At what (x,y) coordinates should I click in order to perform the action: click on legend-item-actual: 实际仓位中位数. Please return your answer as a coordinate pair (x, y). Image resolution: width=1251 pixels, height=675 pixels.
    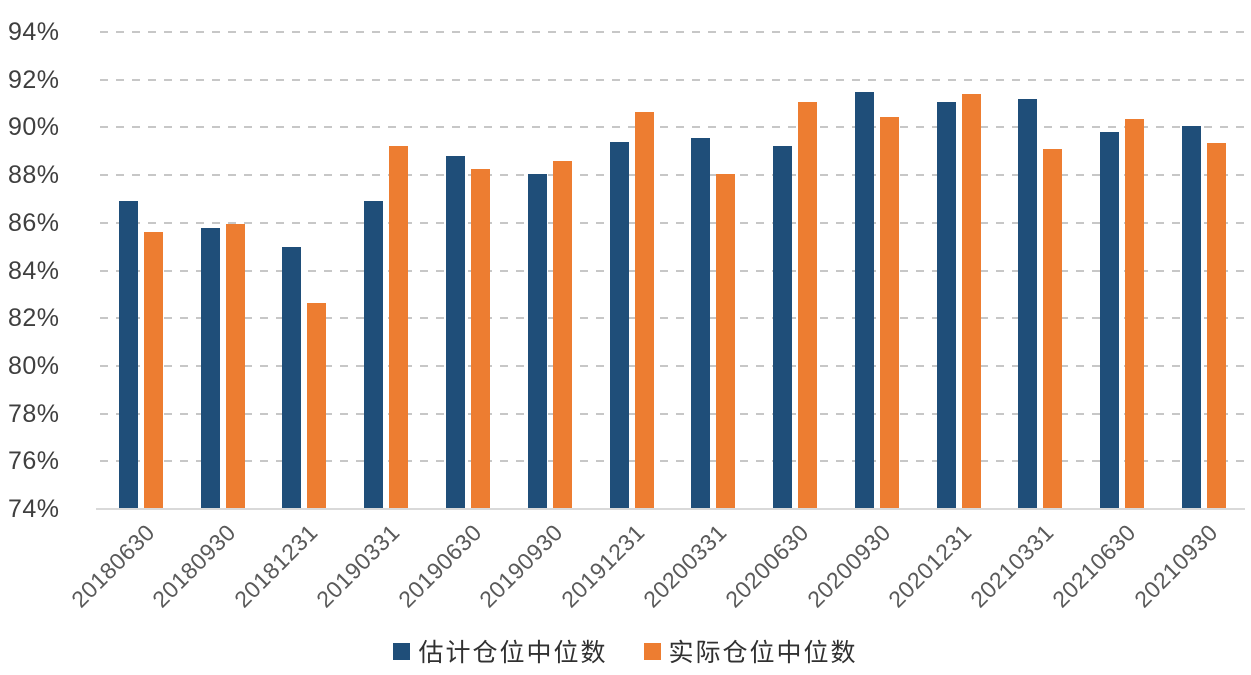
    Looking at the image, I should click on (750, 651).